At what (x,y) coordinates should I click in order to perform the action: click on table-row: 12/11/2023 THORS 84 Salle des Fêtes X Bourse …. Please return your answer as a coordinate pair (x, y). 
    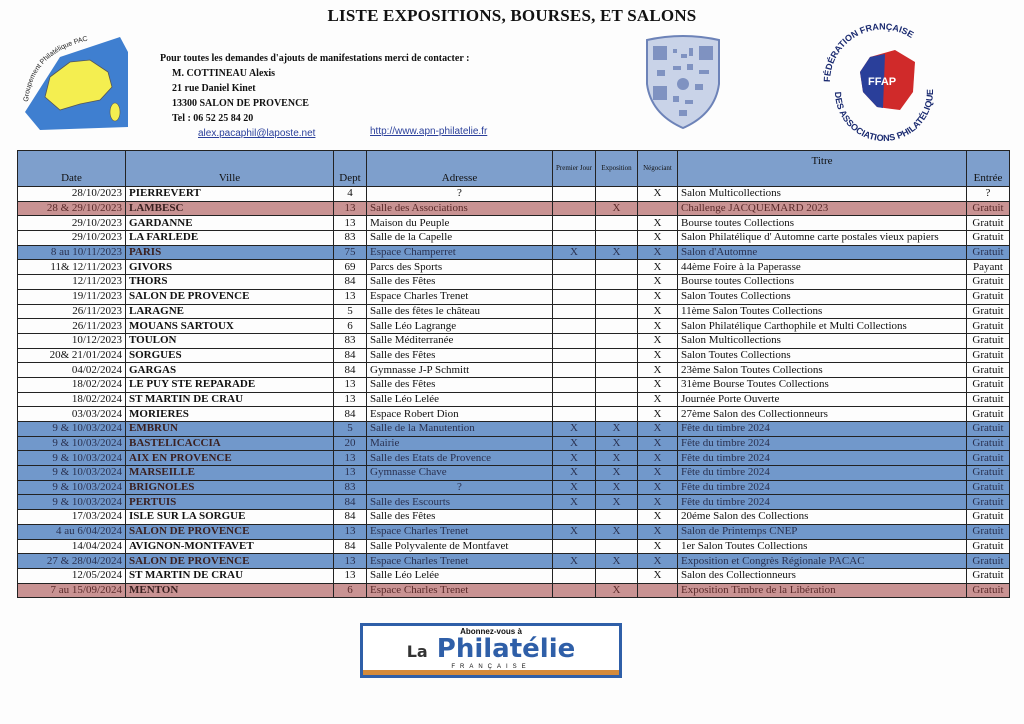
    Looking at the image, I should click on (513, 282).